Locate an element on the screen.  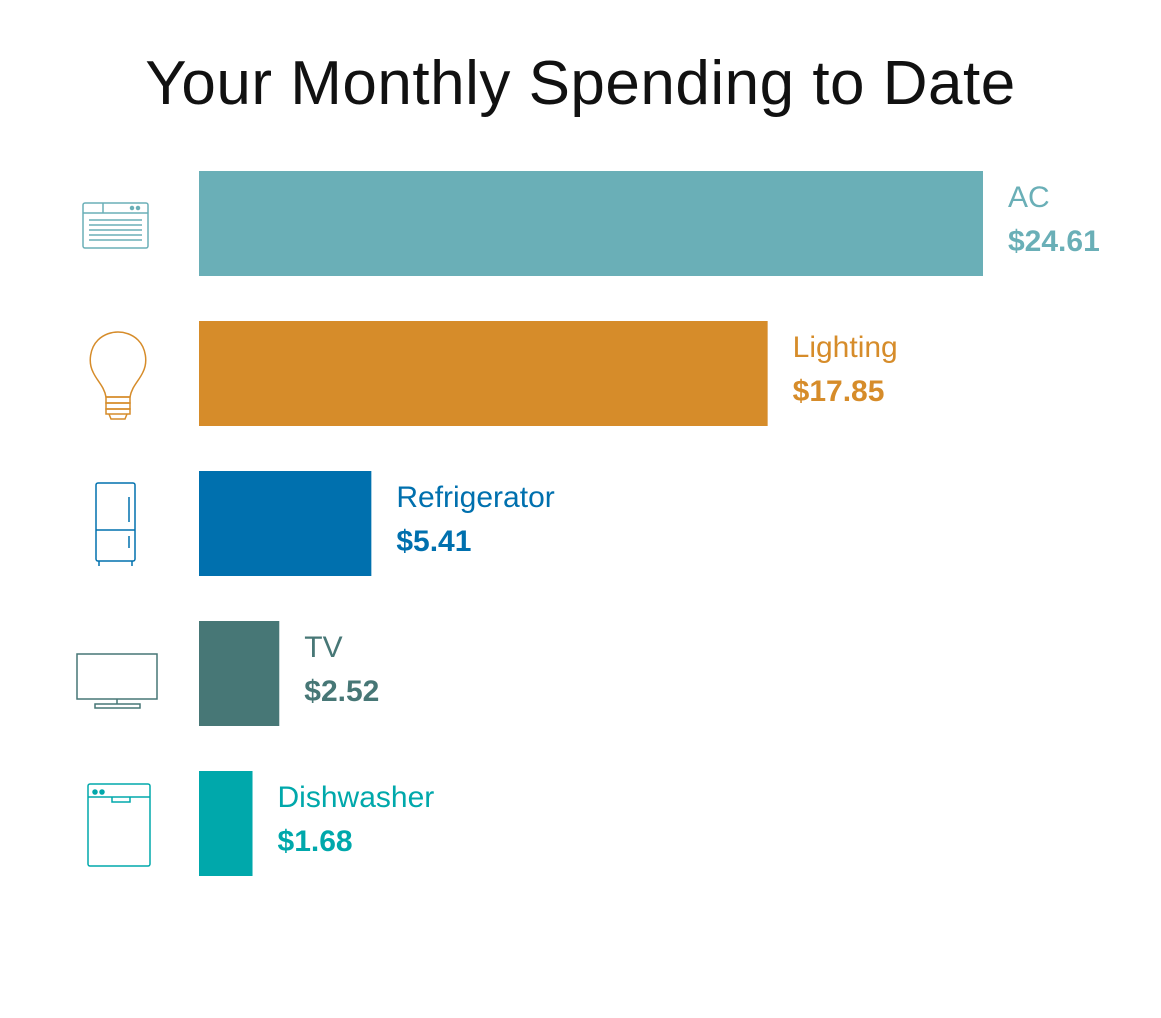
value-label-tv: $2.52 is located at coordinates (341, 691).